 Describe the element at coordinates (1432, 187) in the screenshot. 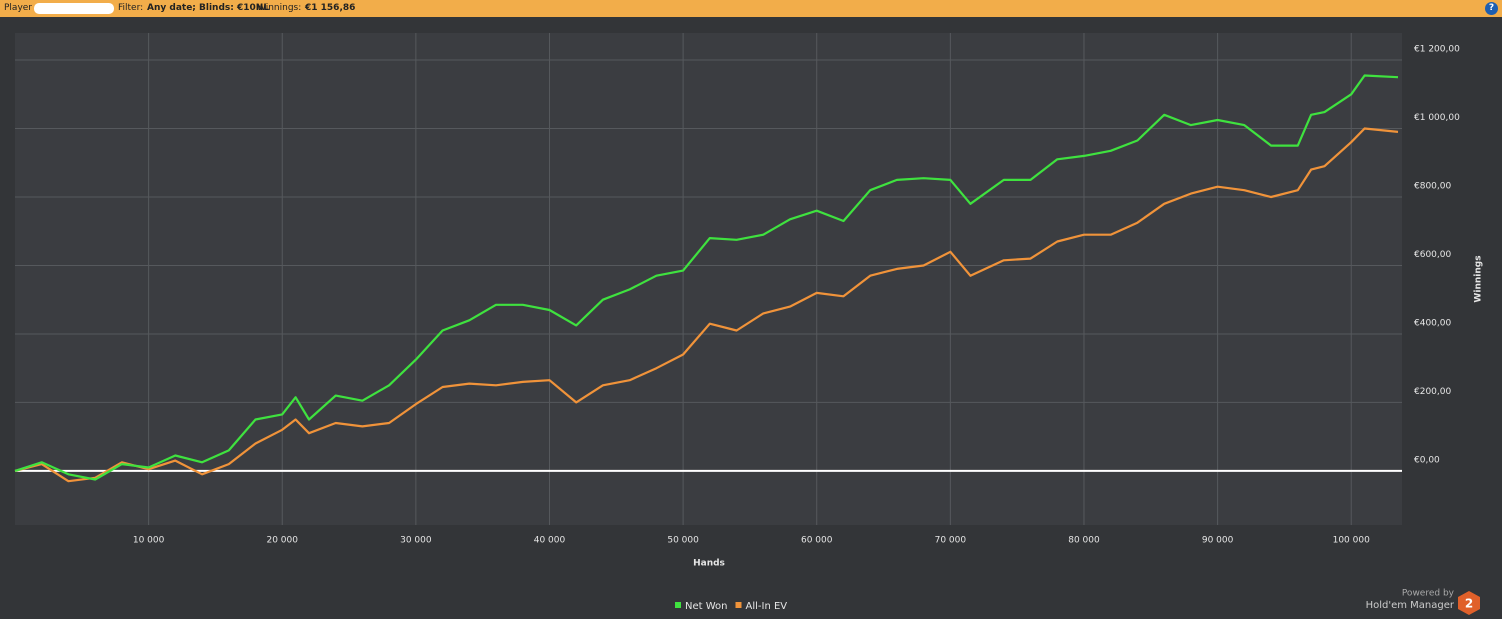

I see `y-tick-label: €800,00` at that location.